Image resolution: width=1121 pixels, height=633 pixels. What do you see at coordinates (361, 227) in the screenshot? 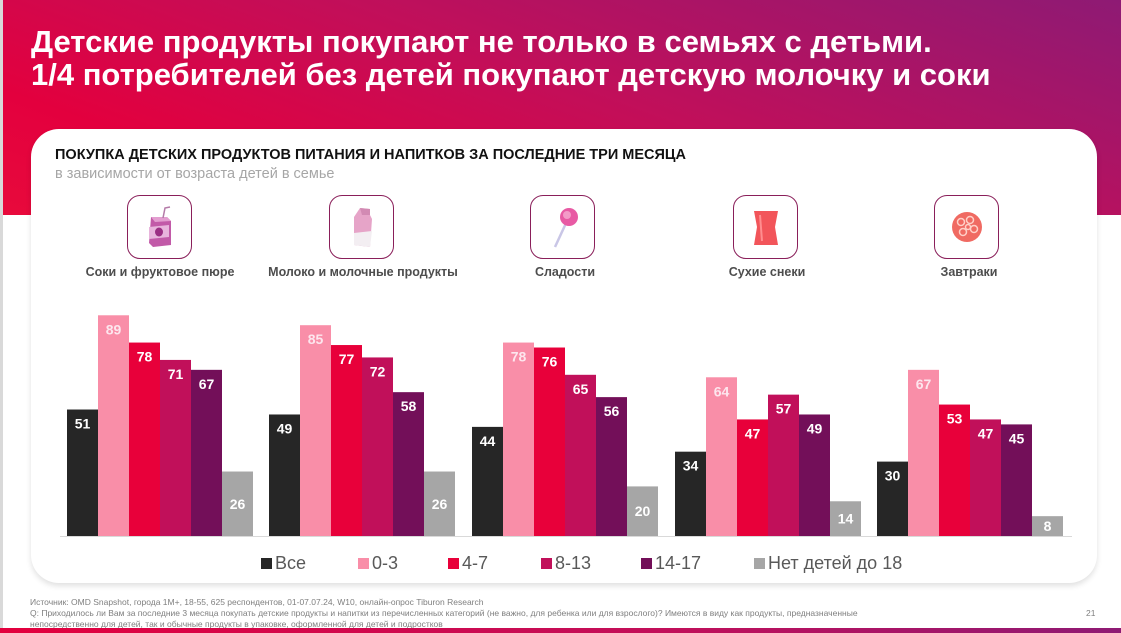
I see `milk-carton-icon` at bounding box center [361, 227].